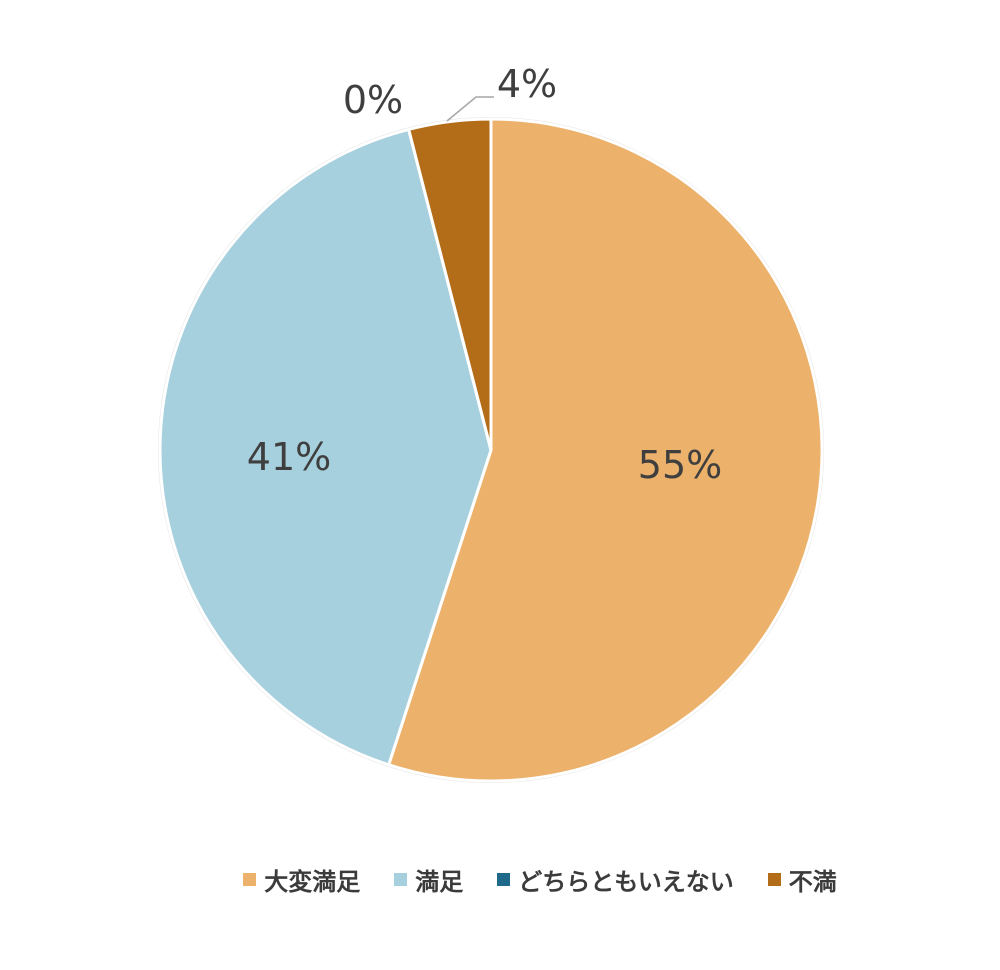 Image resolution: width=1000 pixels, height=970 pixels. I want to click on legend-item-neutral: どちらともいえない, so click(615, 879).